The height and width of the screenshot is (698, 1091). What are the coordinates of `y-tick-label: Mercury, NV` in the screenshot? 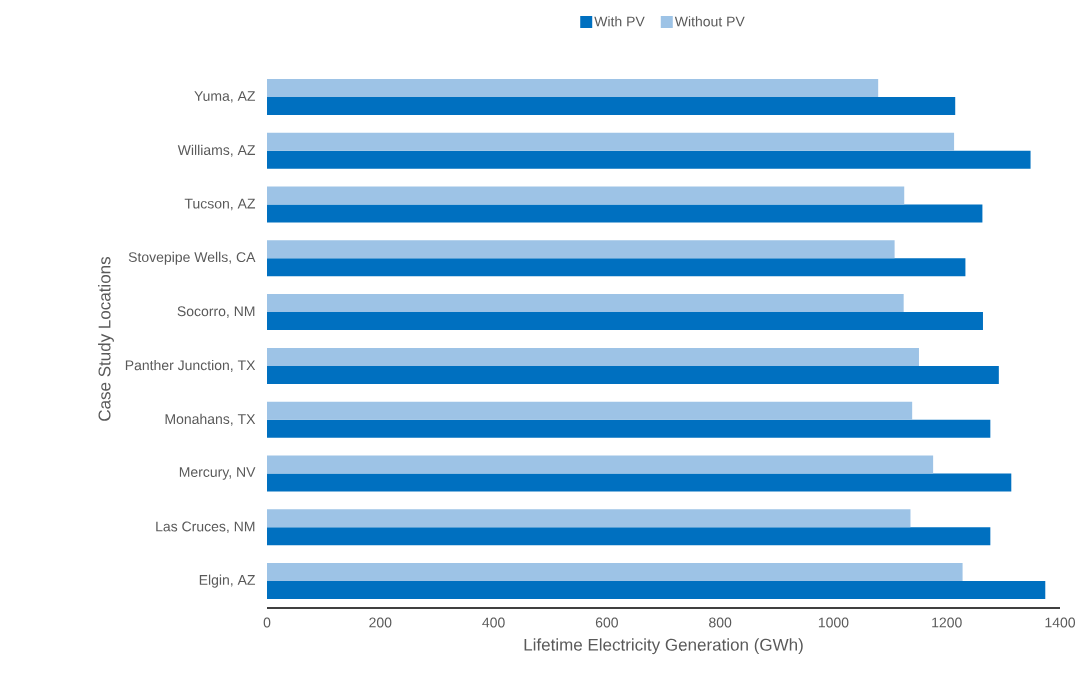 It's located at (217, 473).